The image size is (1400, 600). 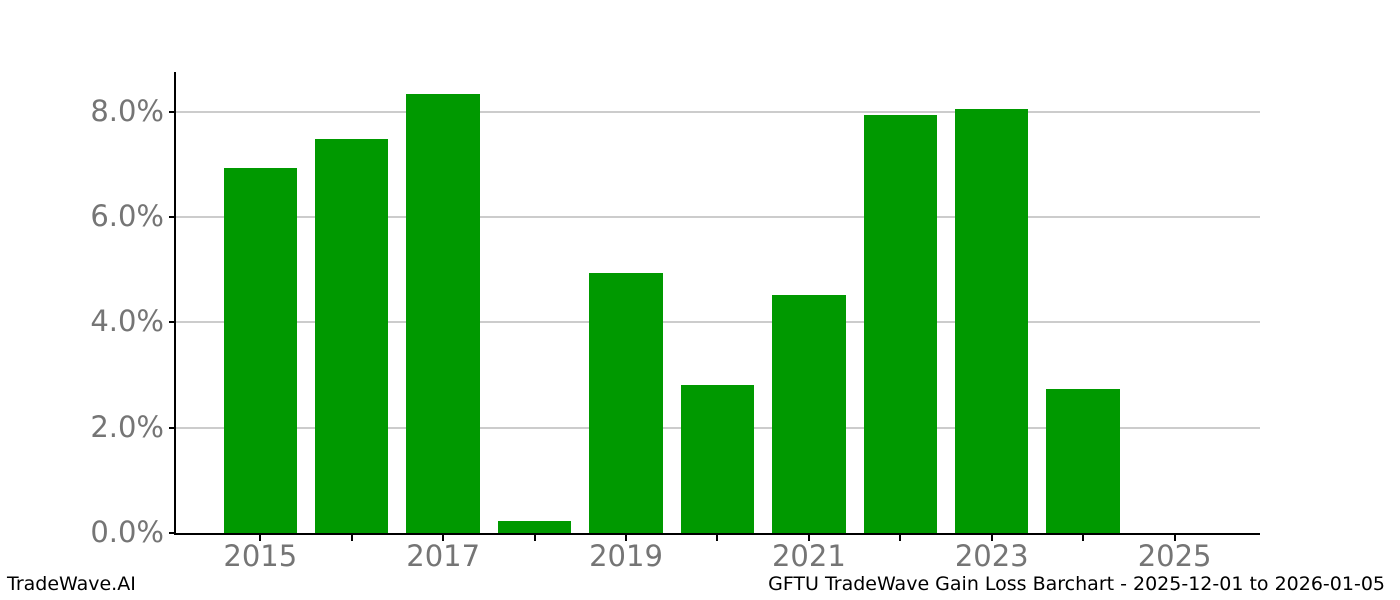 I want to click on bar-2015, so click(x=260, y=350).